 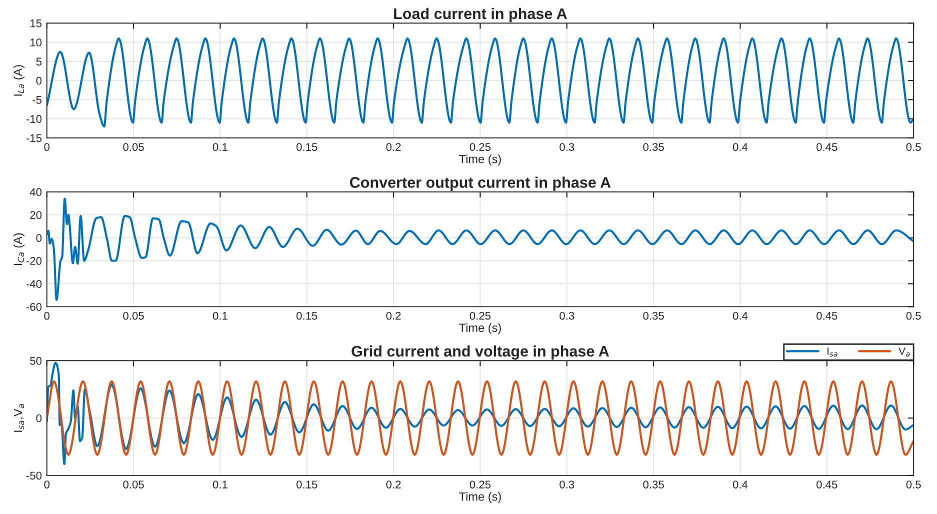 What do you see at coordinates (904, 352) in the screenshot?
I see `legend-label: V$_{a}$` at bounding box center [904, 352].